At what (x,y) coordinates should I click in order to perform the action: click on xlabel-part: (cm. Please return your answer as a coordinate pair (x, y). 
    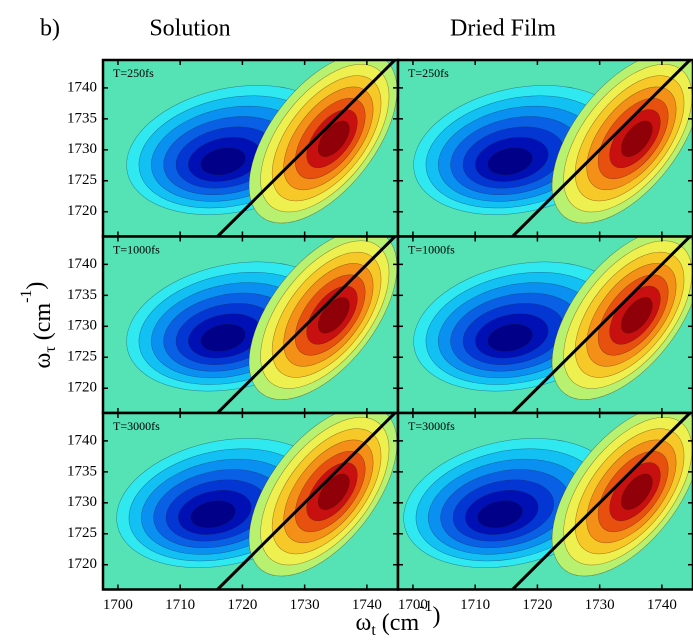
    Looking at the image, I should click on (398, 623).